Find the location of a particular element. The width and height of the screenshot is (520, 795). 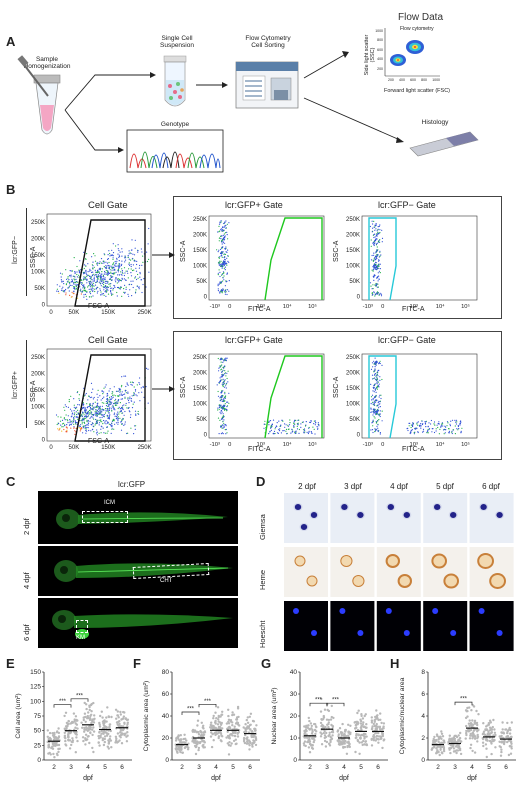

y-tick-label: 2 is located at coordinates (423, 738).